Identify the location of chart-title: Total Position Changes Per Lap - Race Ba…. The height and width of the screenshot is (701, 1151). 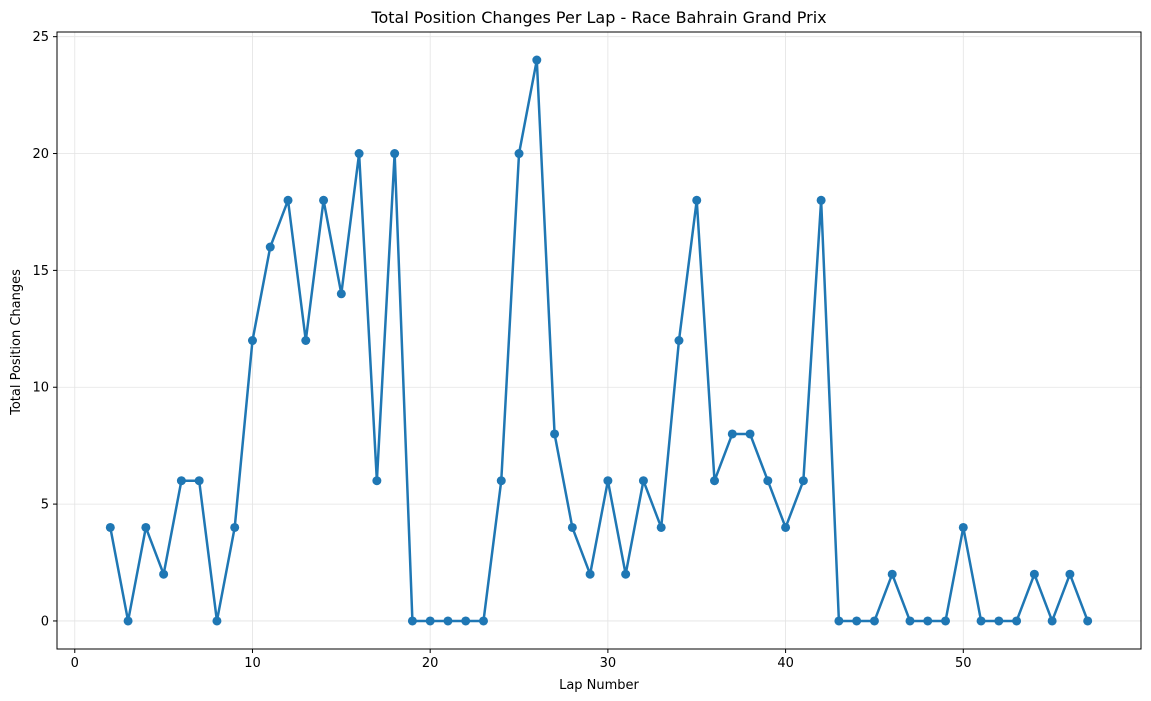
(598, 17).